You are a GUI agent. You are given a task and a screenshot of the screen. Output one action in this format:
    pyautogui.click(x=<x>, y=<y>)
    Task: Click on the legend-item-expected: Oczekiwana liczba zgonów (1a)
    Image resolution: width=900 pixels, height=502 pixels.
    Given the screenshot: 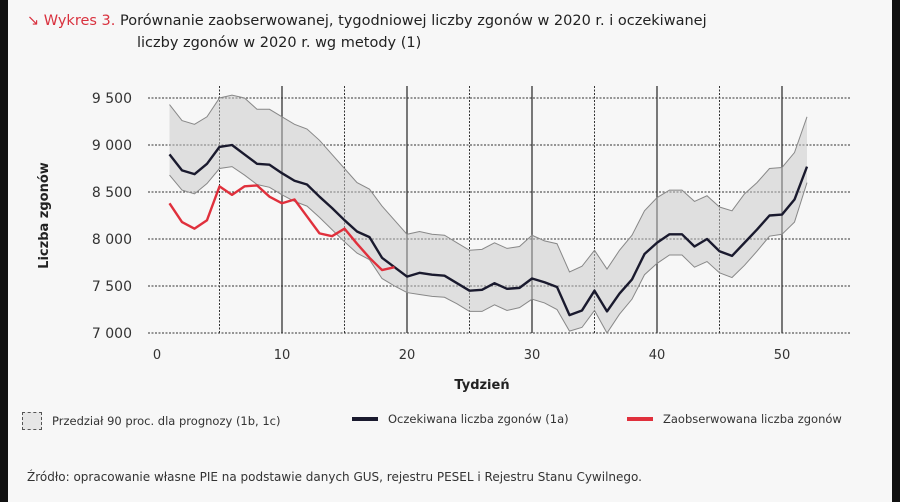 What is the action you would take?
    pyautogui.click(x=460, y=419)
    